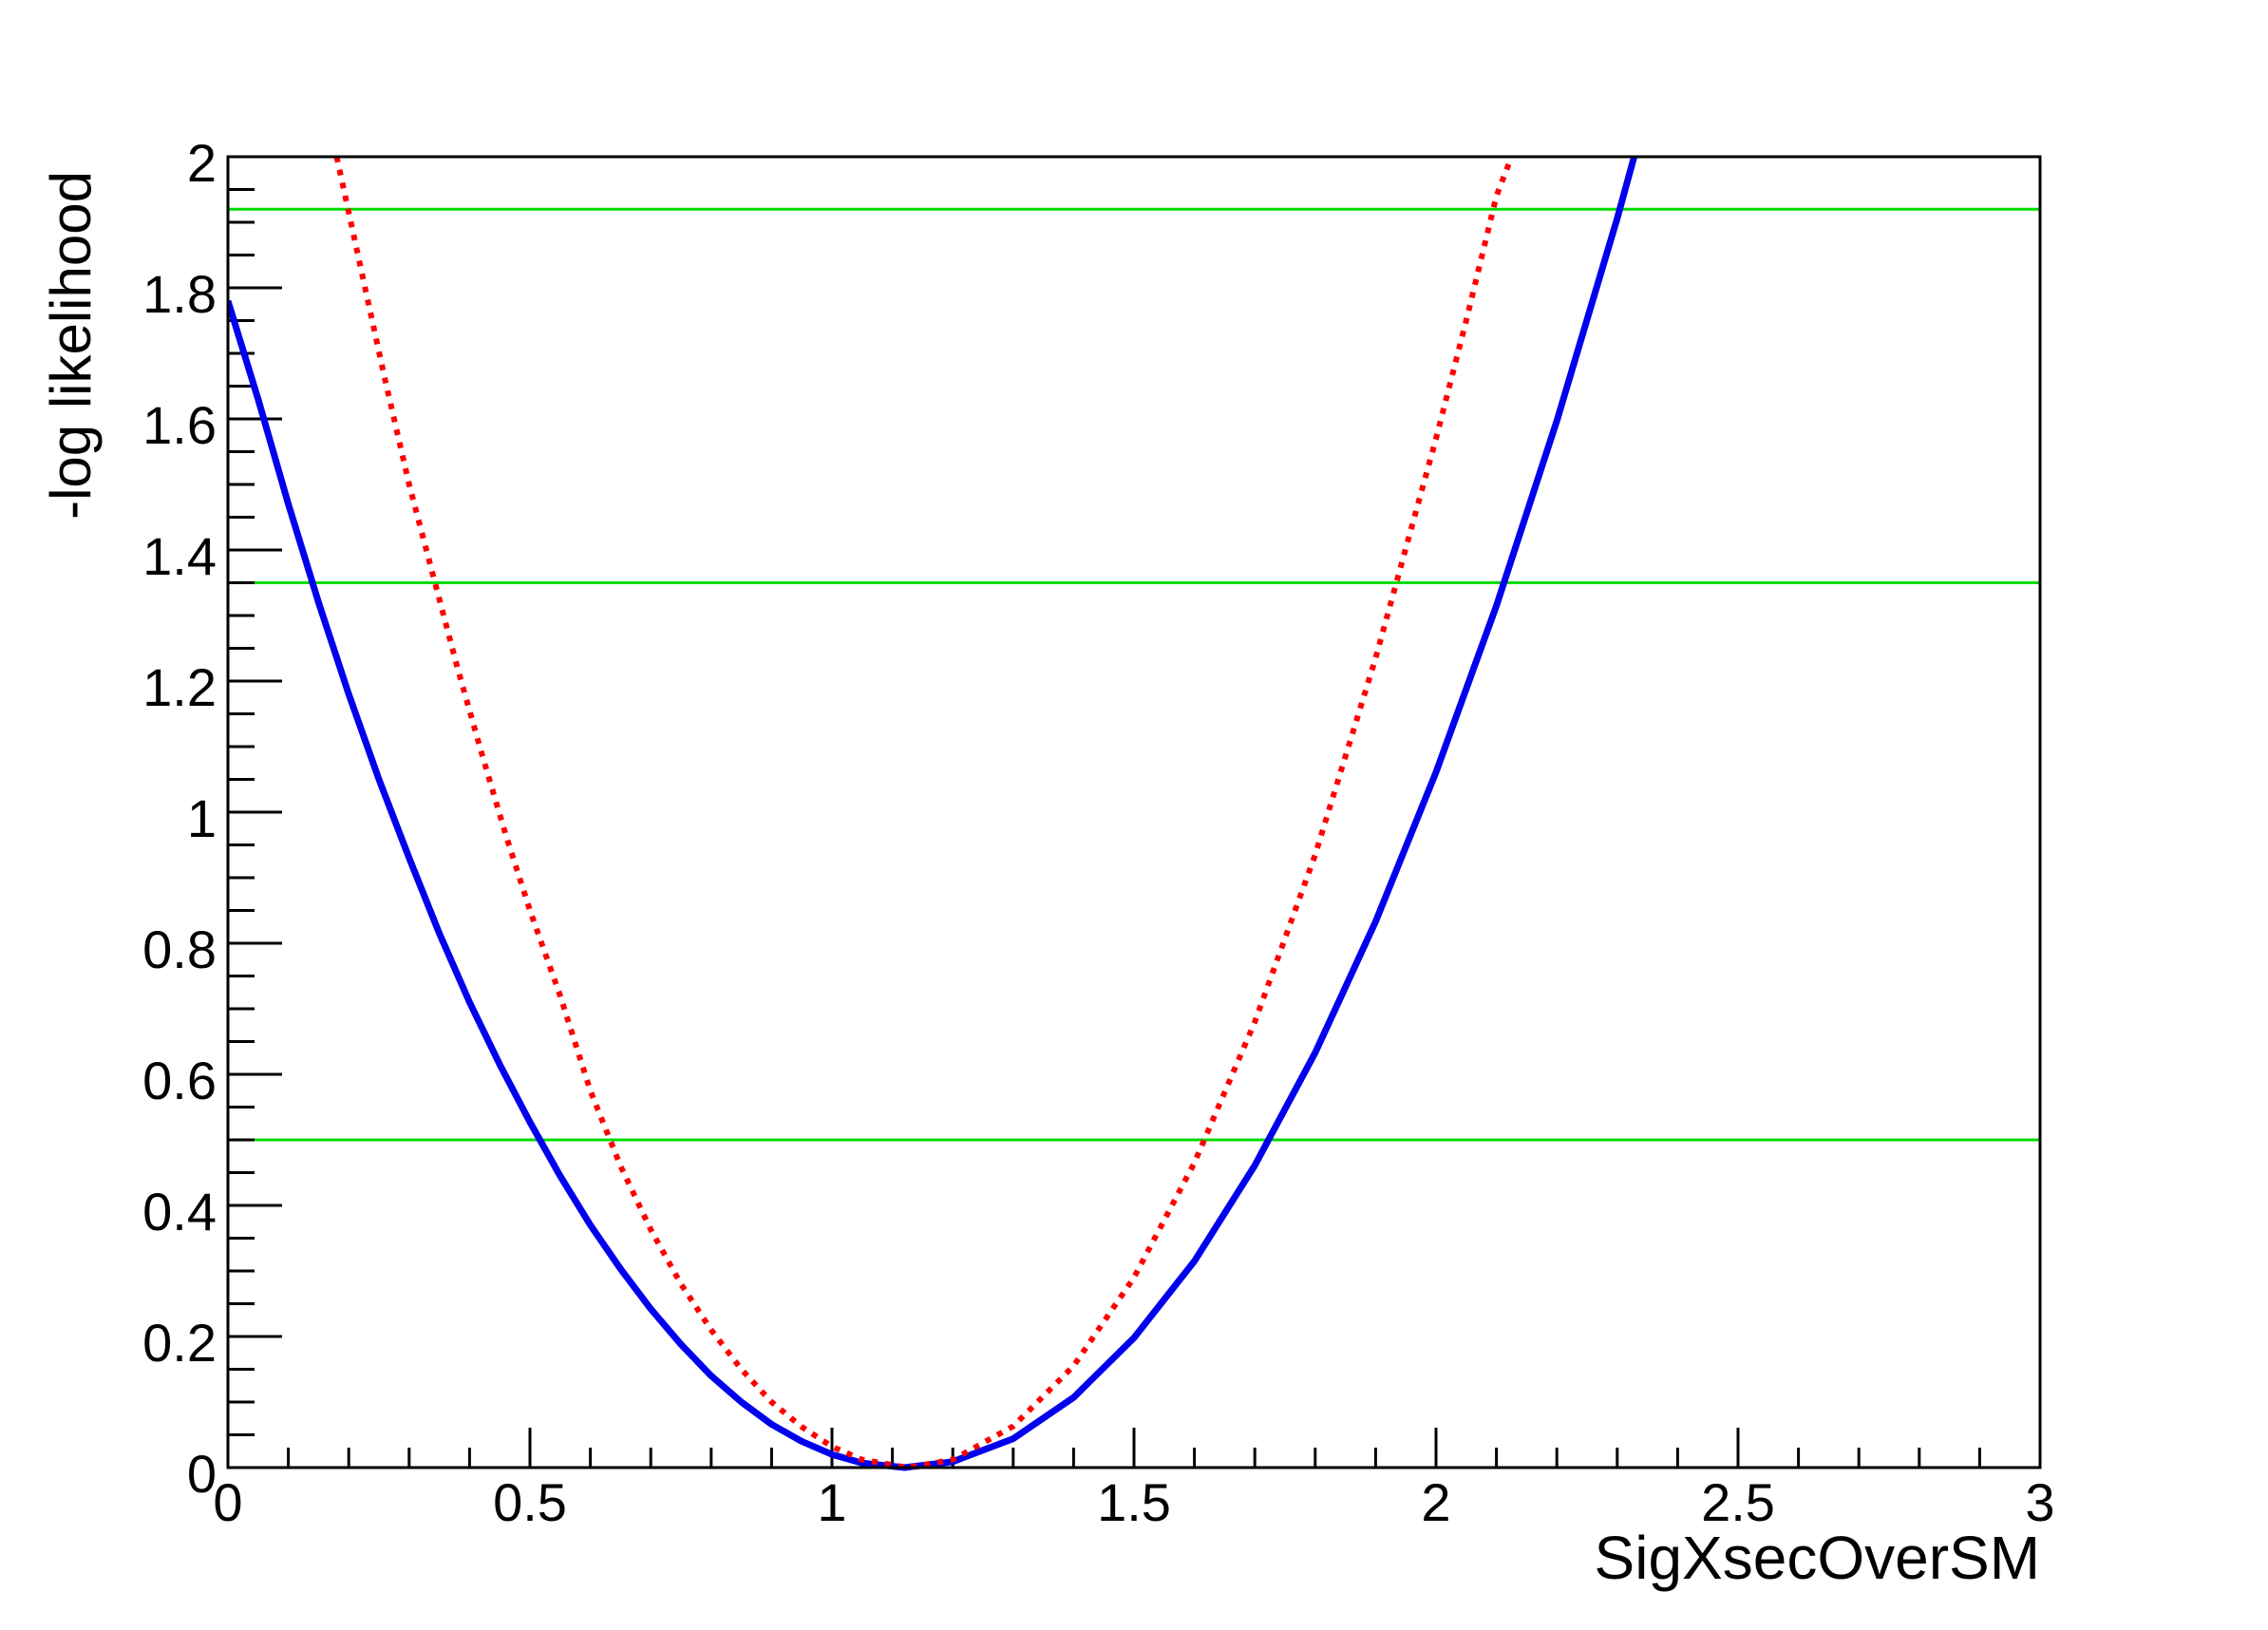 The height and width of the screenshot is (1630, 2268). What do you see at coordinates (179, 425) in the screenshot?
I see `y-tick-label: 1.6` at bounding box center [179, 425].